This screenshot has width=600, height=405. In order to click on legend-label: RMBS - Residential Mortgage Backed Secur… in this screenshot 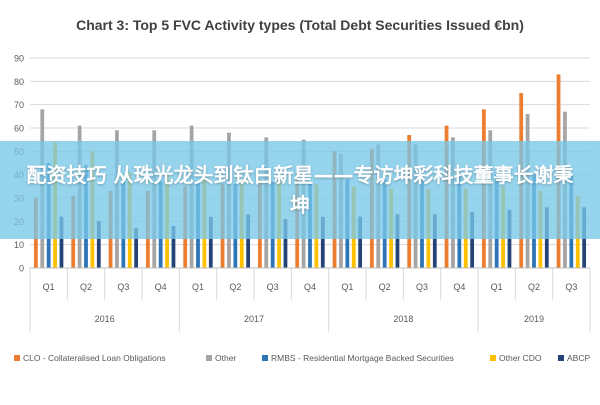, I will do `click(362, 358)`.